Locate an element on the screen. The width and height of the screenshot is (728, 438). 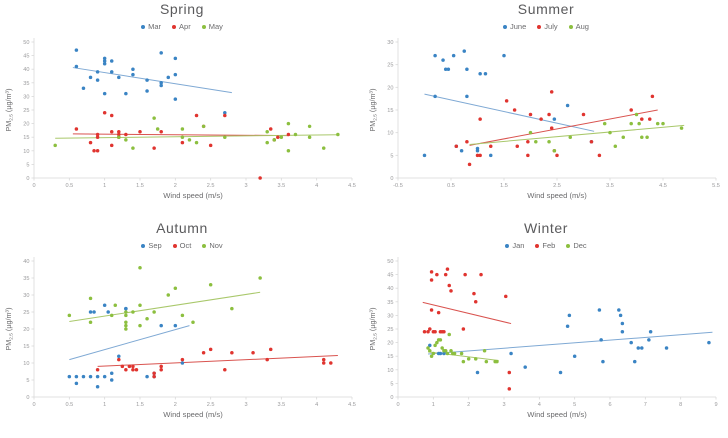
legend-entry-mar: Mar is located at coordinates (151, 26).